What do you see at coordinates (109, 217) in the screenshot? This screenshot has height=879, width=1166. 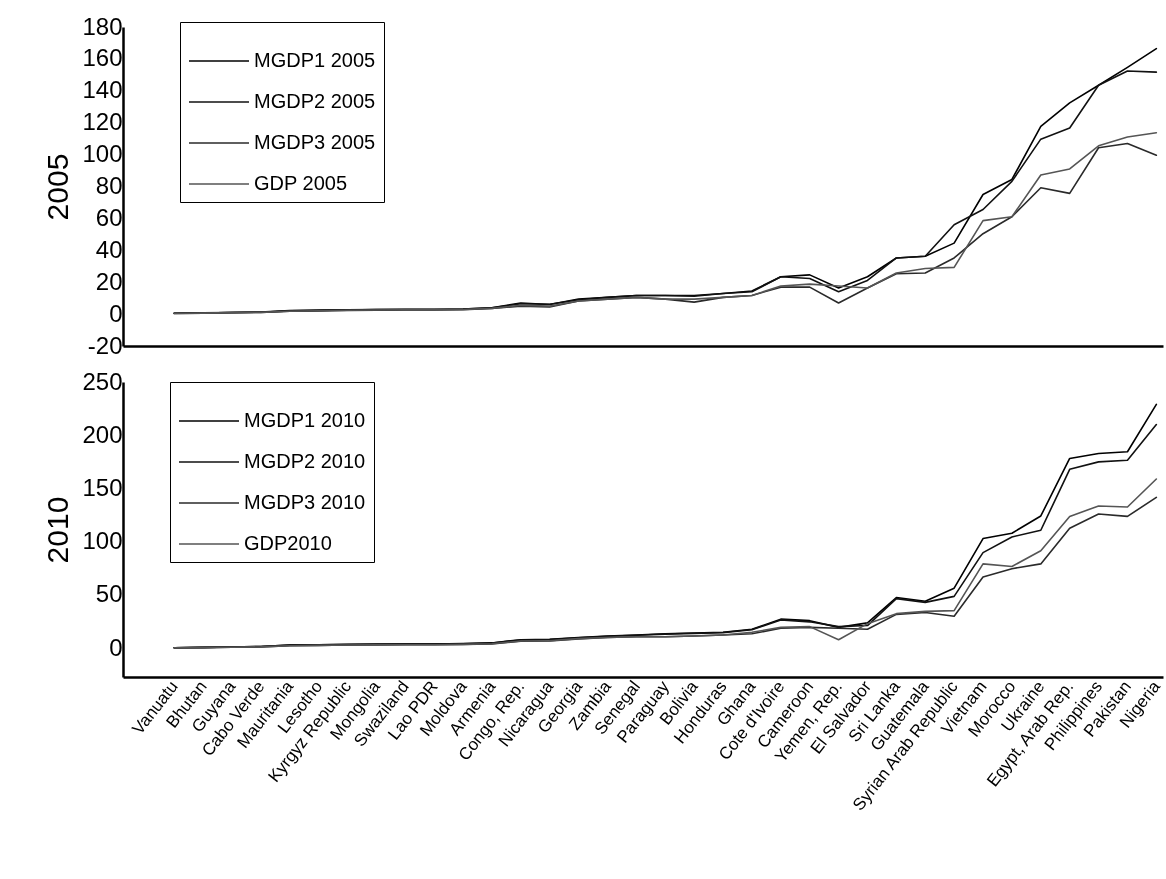 I see `y-tick-label: 60` at bounding box center [109, 217].